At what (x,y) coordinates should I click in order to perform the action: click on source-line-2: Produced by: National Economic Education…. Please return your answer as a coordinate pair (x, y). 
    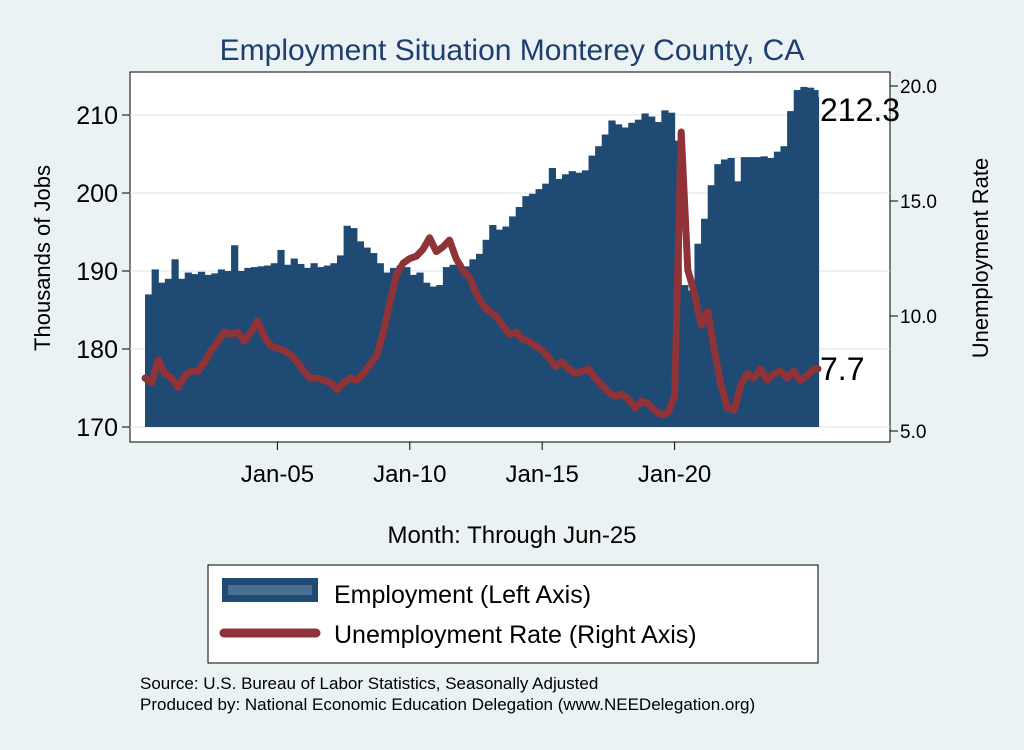
    Looking at the image, I should click on (447, 704).